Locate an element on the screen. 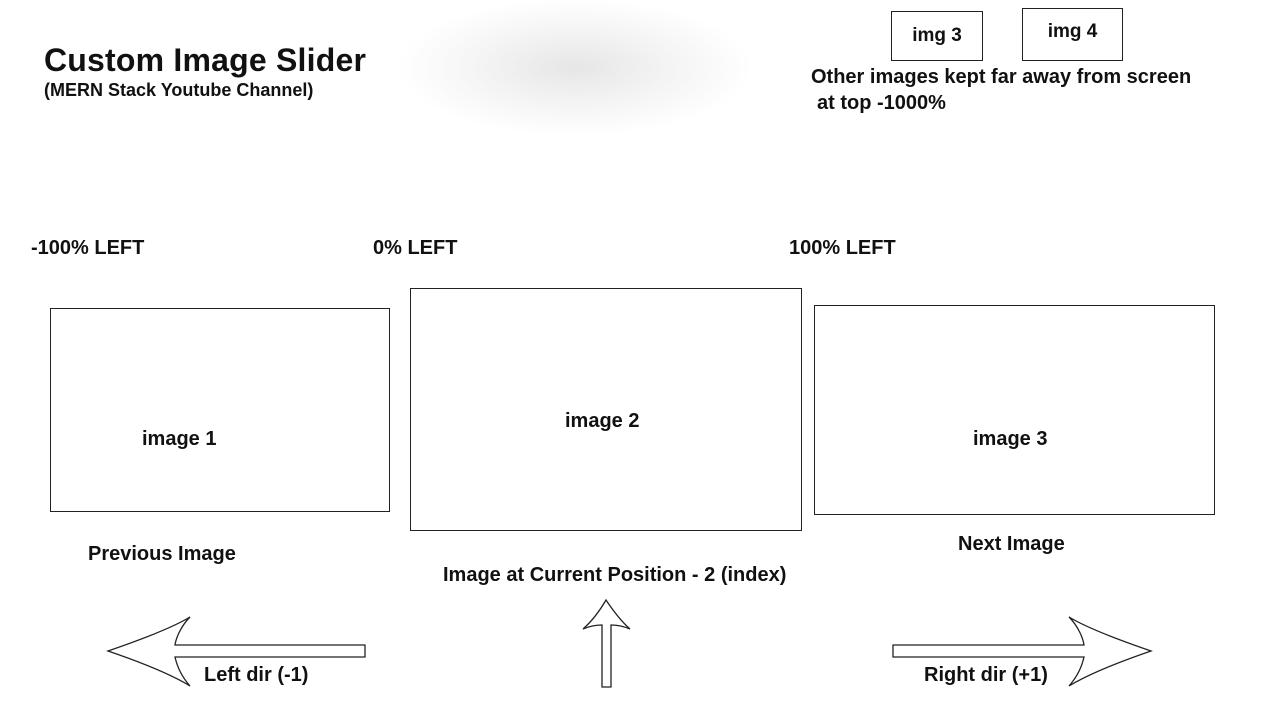 This screenshot has height=720, width=1280. slide-image-label: image 1 is located at coordinates (179, 439).